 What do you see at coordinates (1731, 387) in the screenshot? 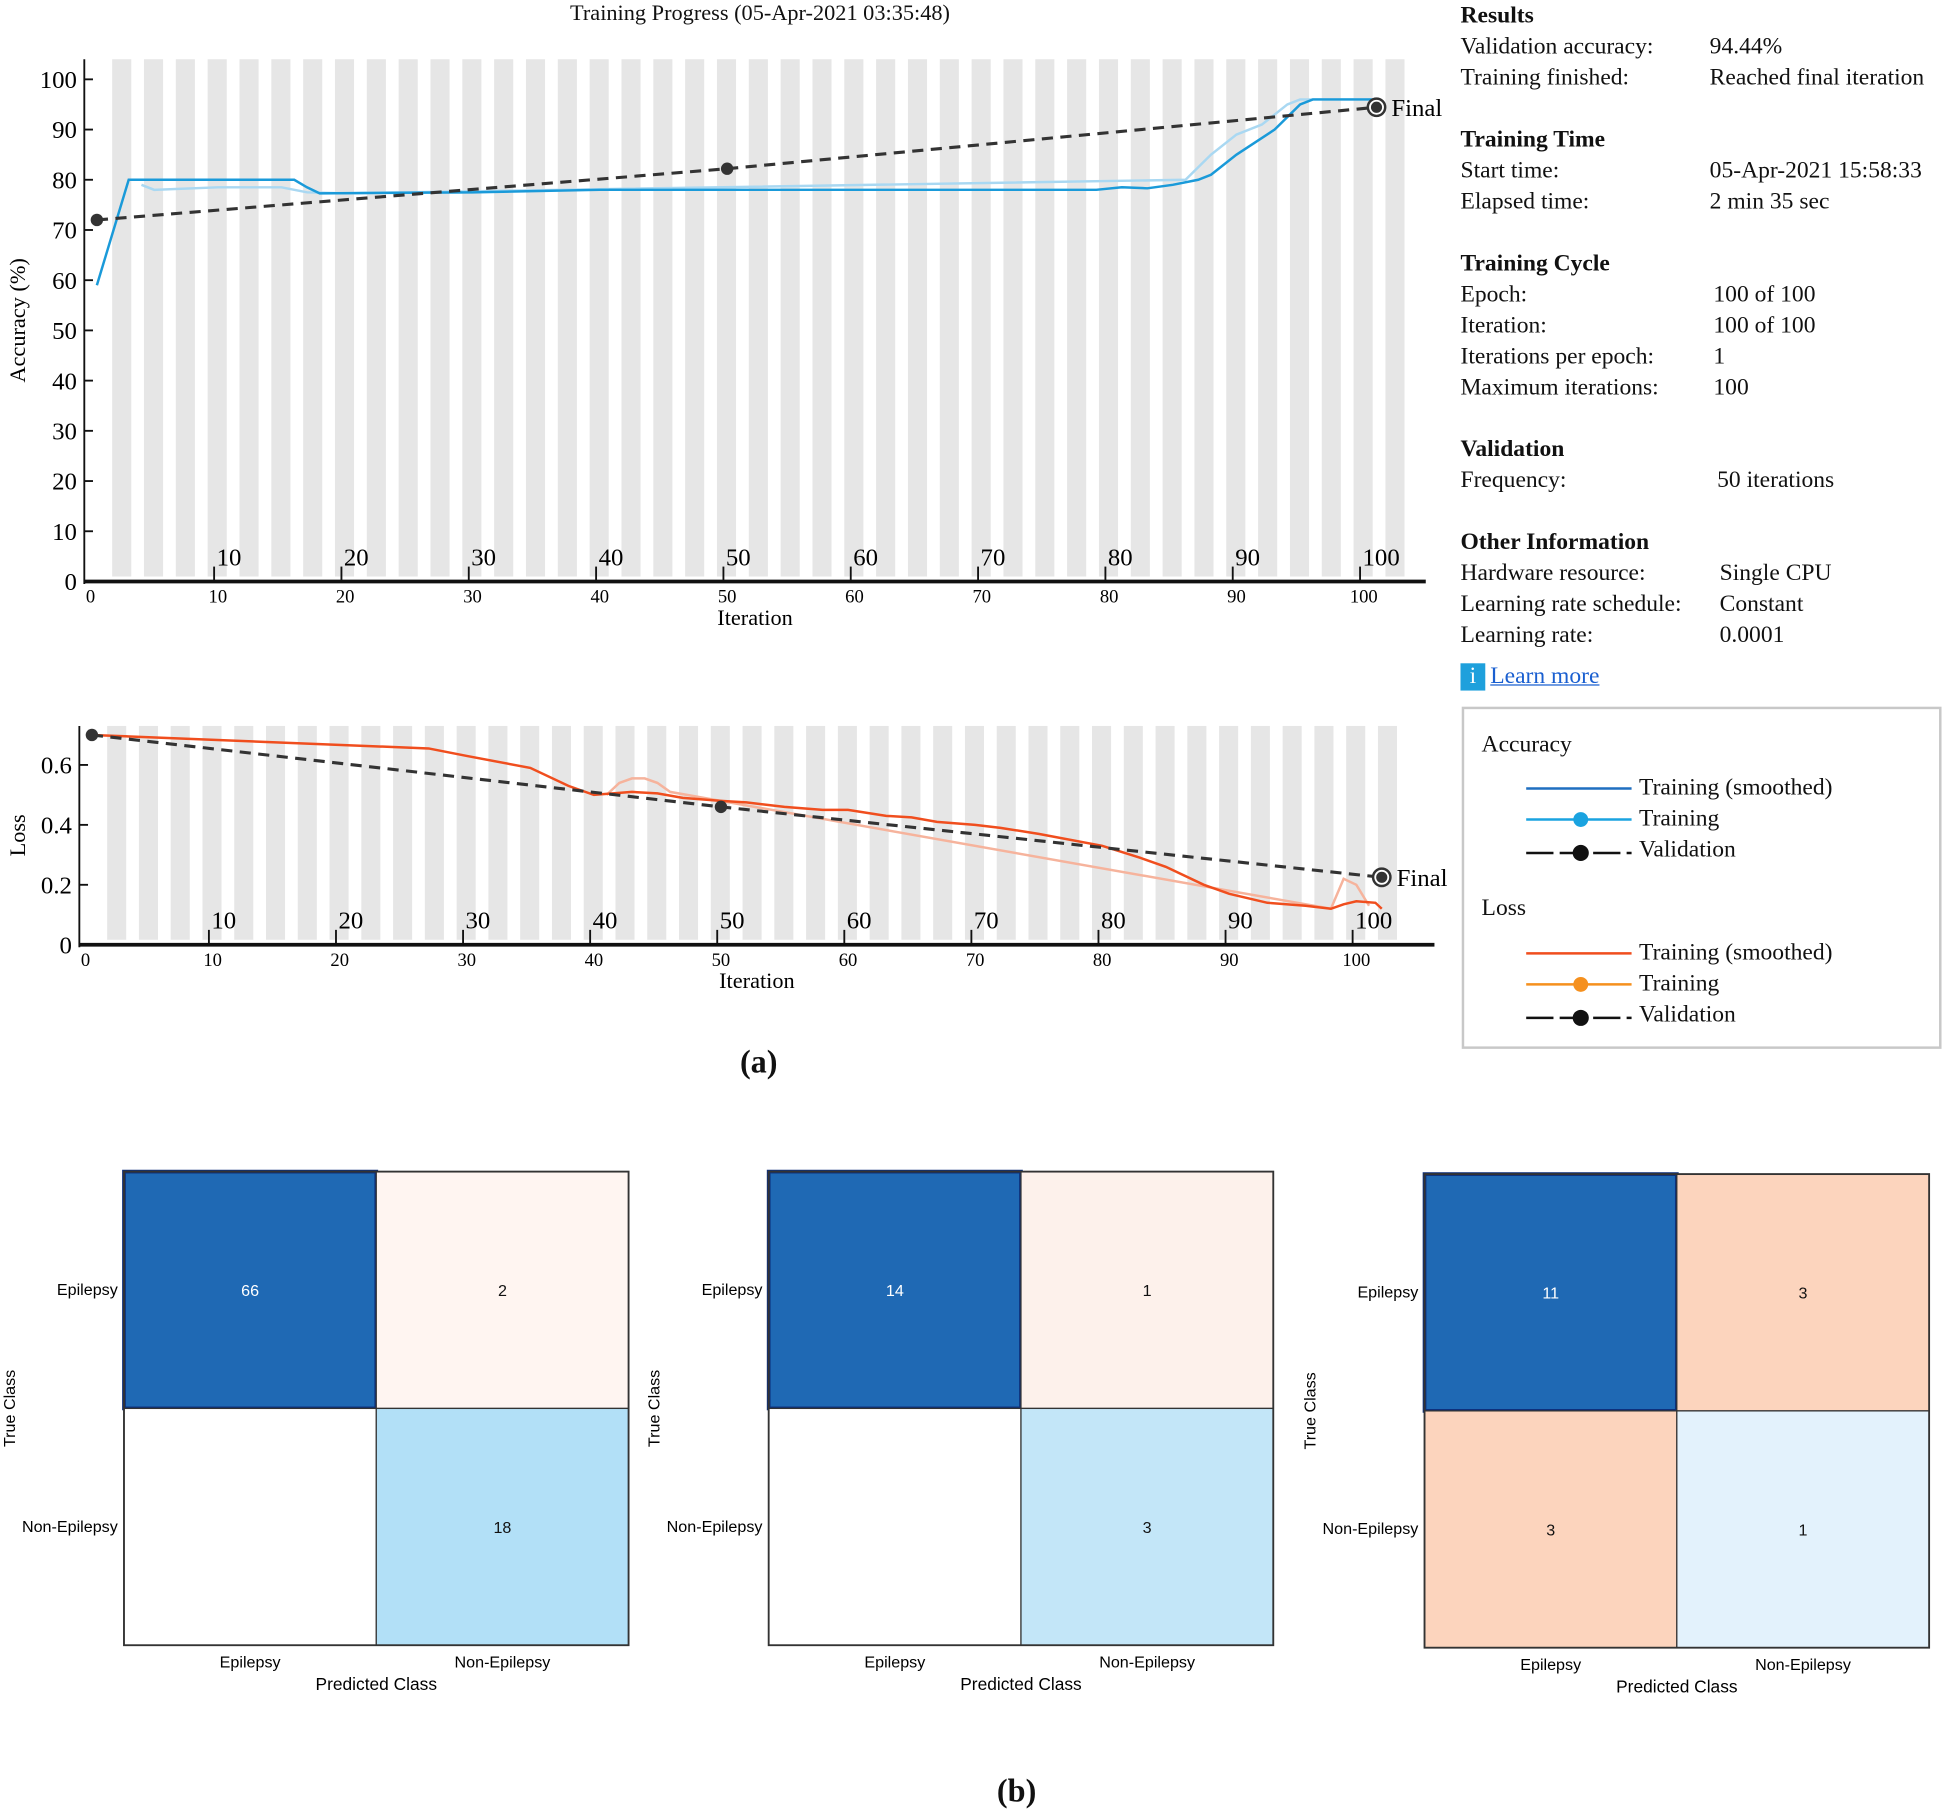
I see `info-value: 100` at bounding box center [1731, 387].